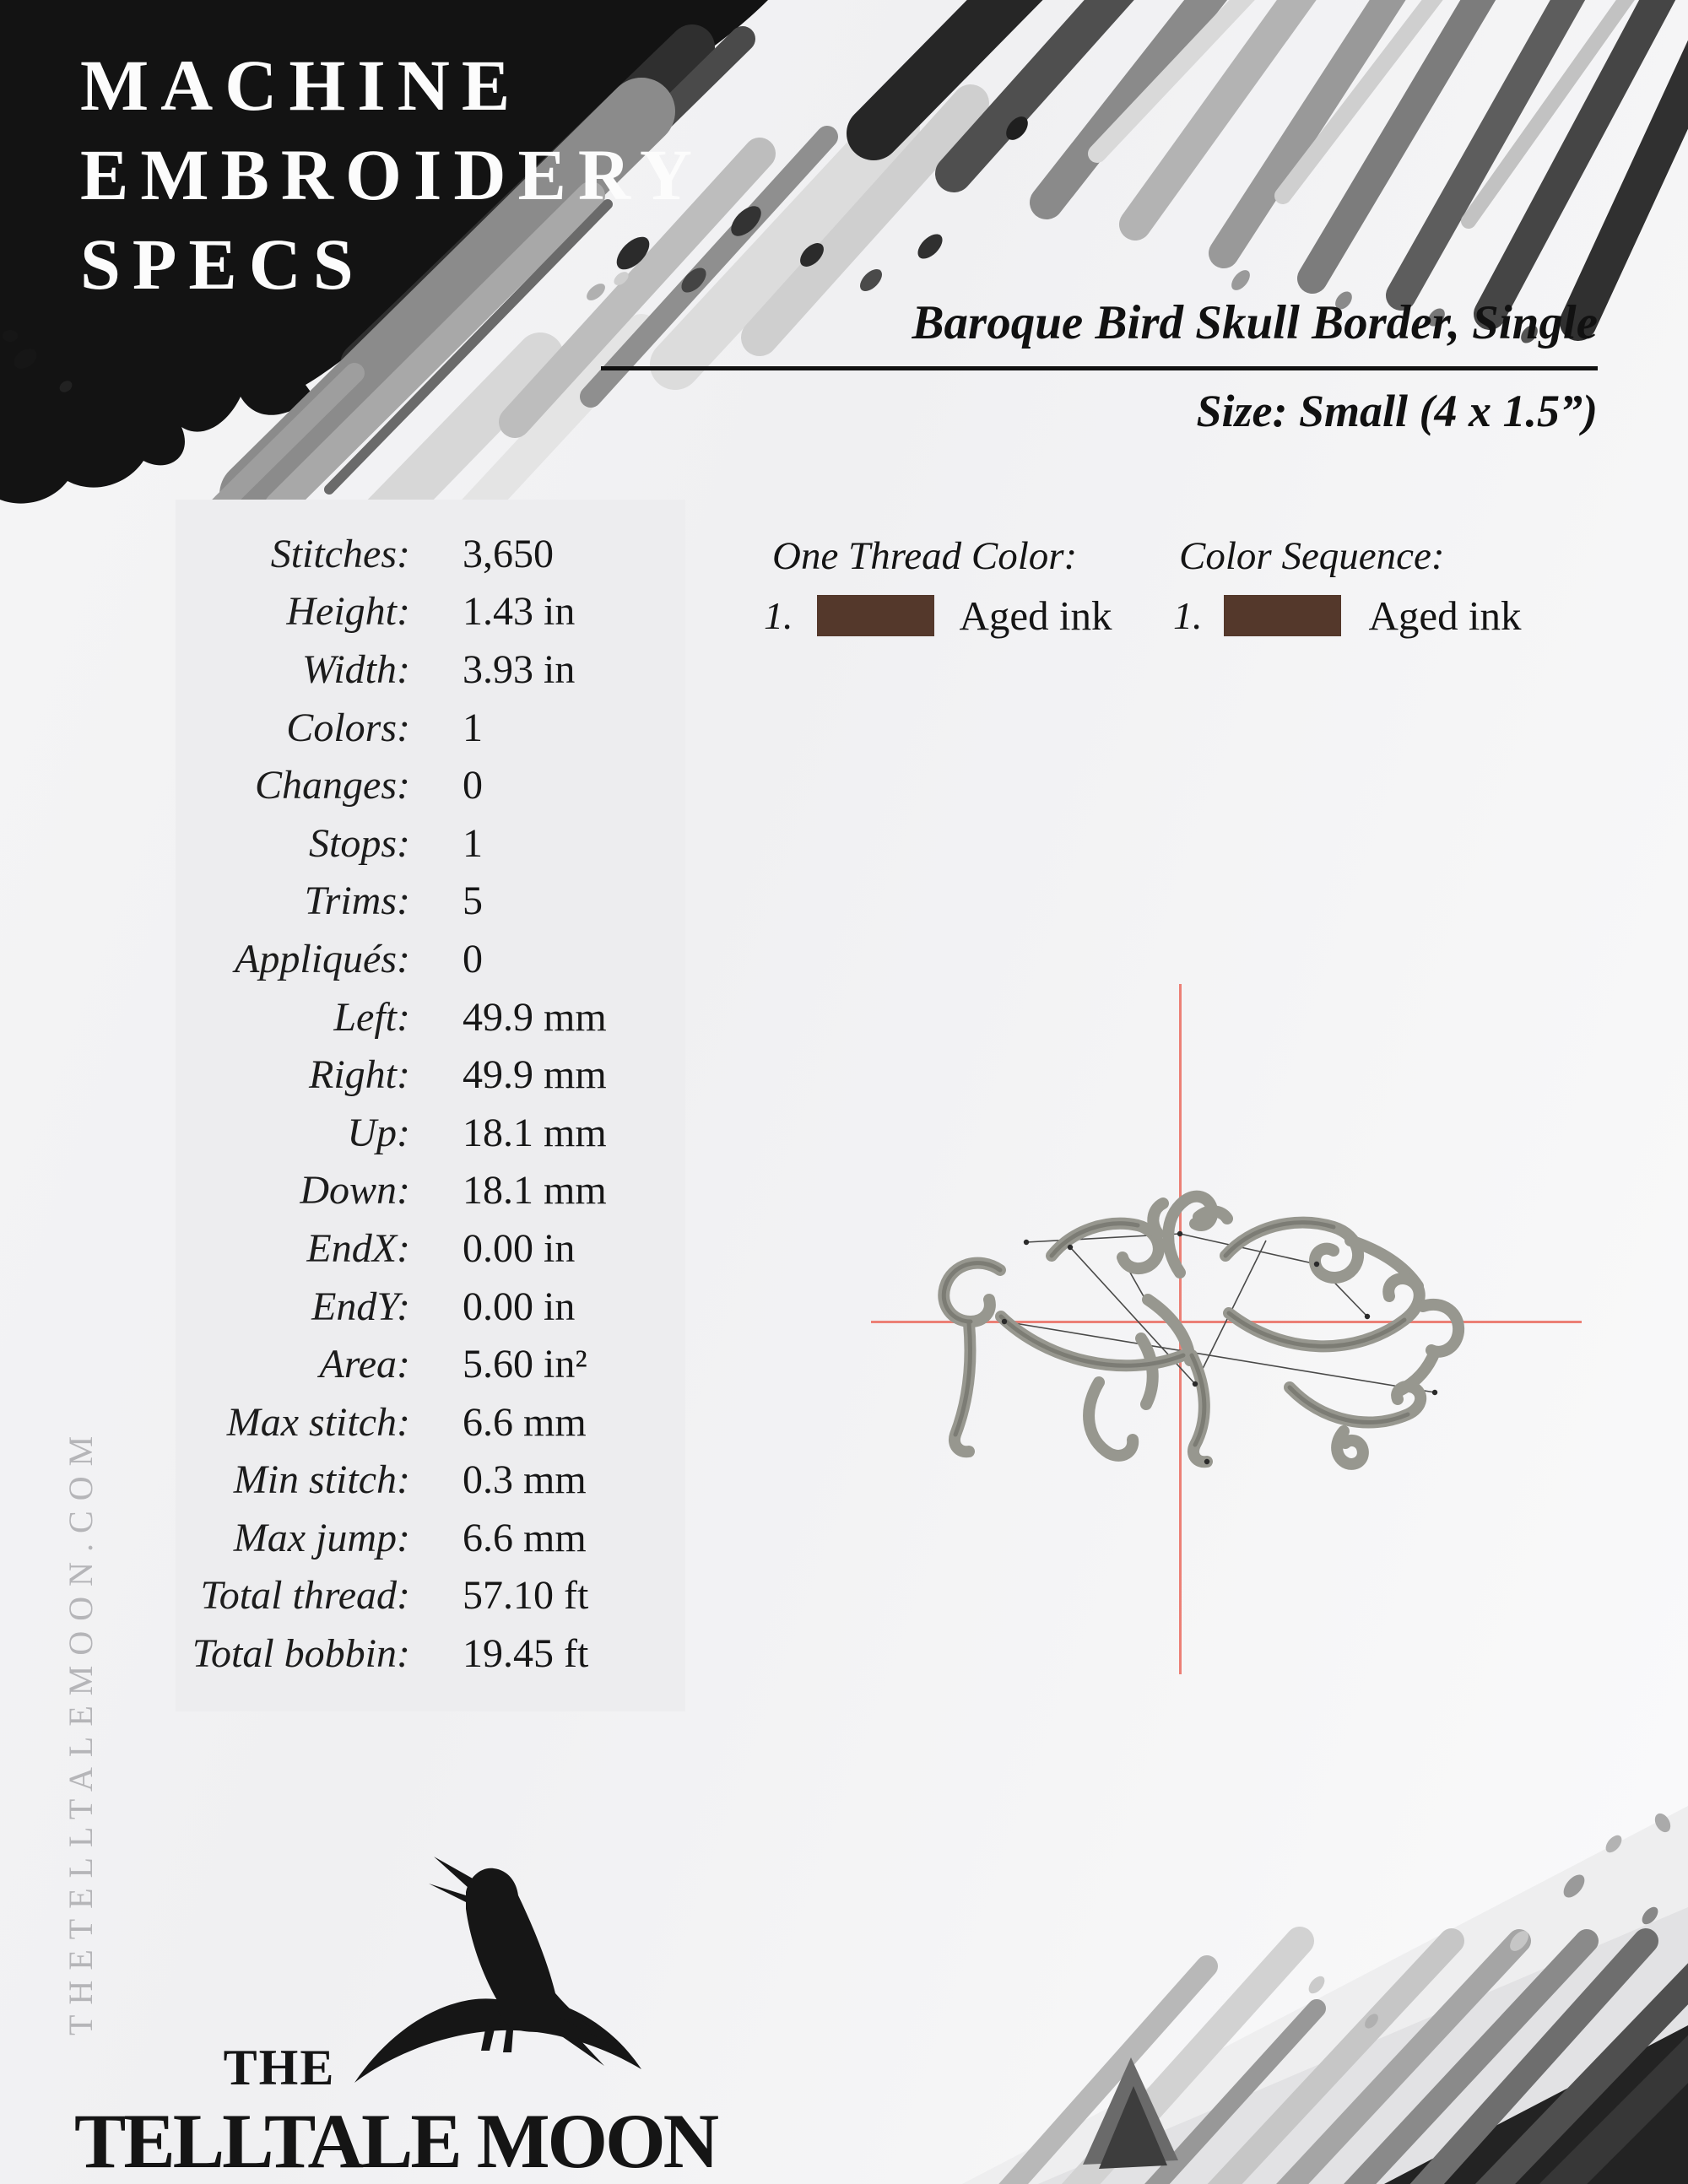  I want to click on spec-label: Total bobbin:, so click(301, 1654).